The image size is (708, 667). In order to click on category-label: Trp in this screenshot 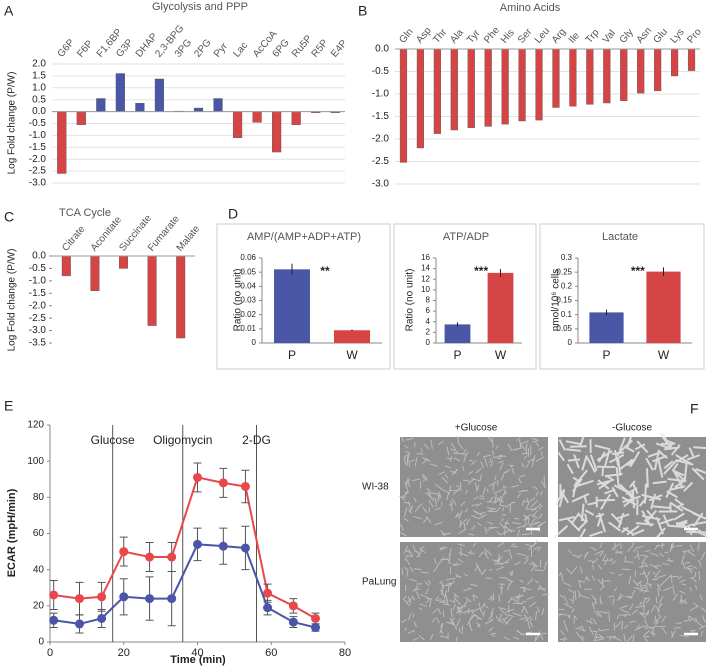, I will do `click(593, 36)`.